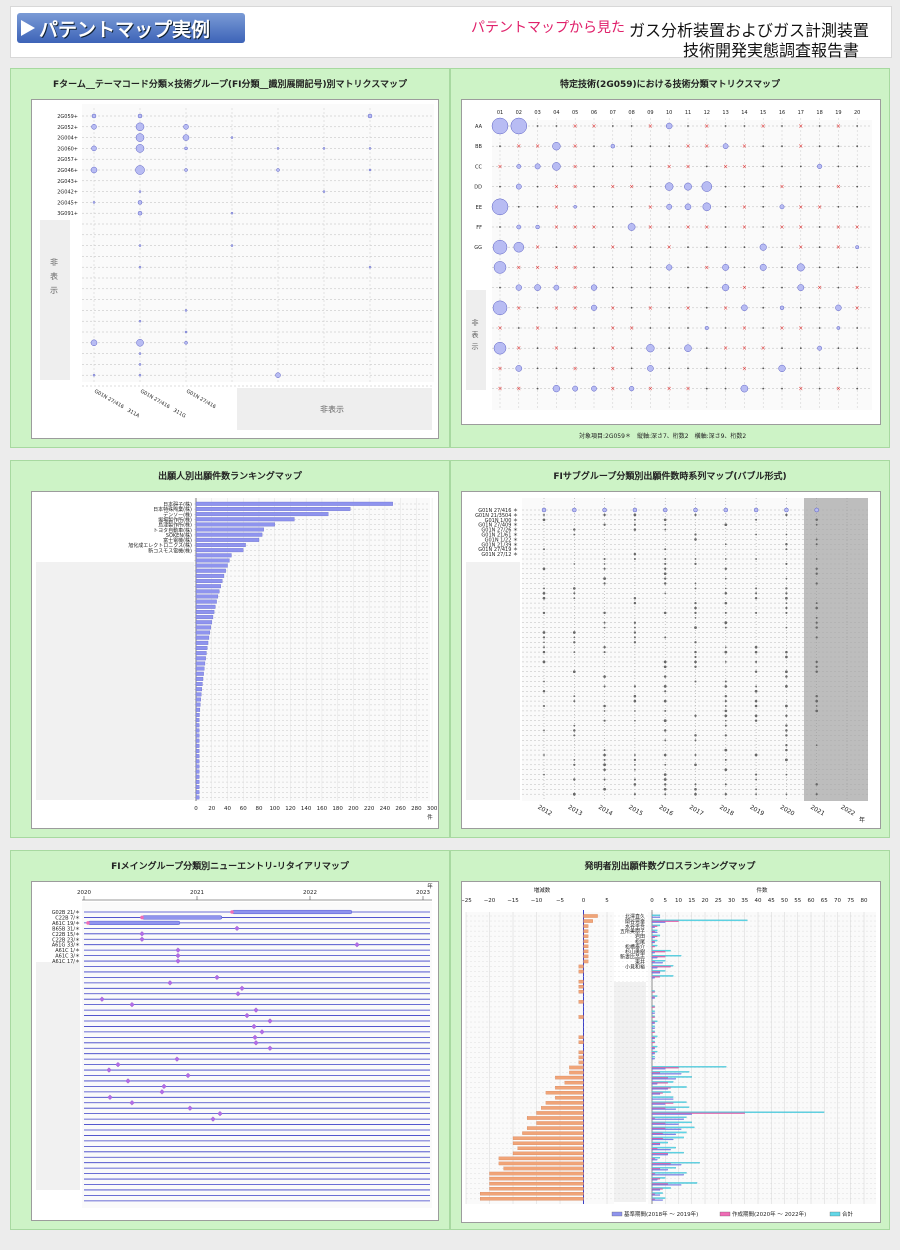 This screenshot has height=1250, width=900. I want to click on applicant-label: 新コスモス電機(株), so click(170, 550).